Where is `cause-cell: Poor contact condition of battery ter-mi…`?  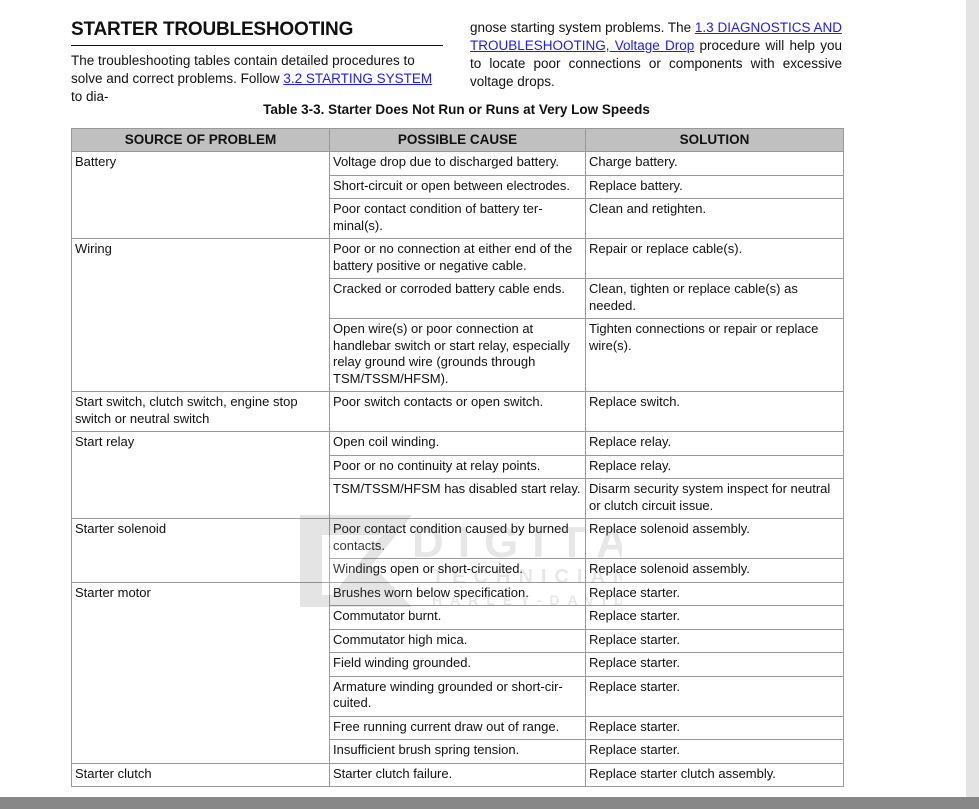 cause-cell: Poor contact condition of battery ter-mi… is located at coordinates (457, 218).